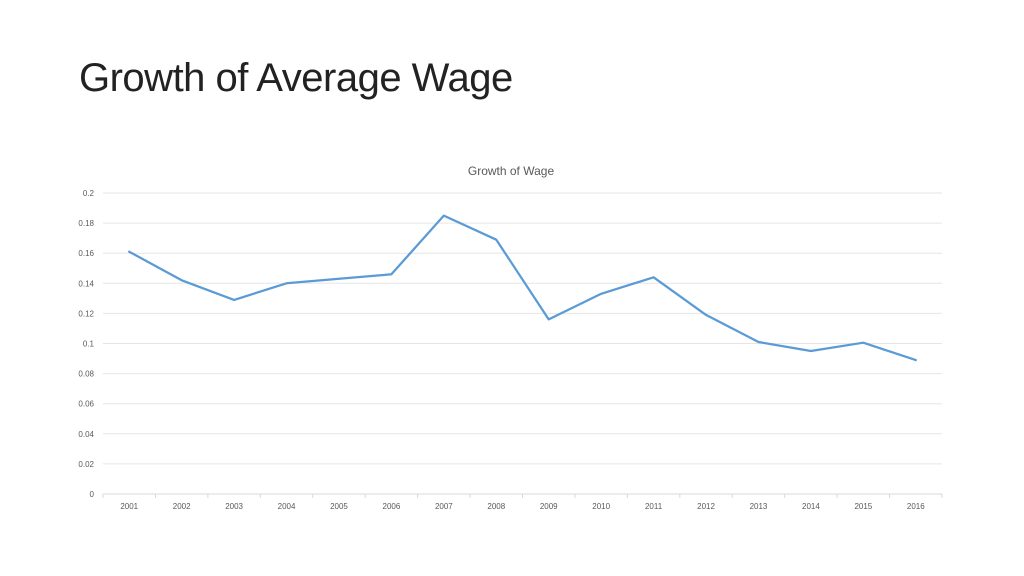  I want to click on y-tick-label: 0.04, so click(86, 434).